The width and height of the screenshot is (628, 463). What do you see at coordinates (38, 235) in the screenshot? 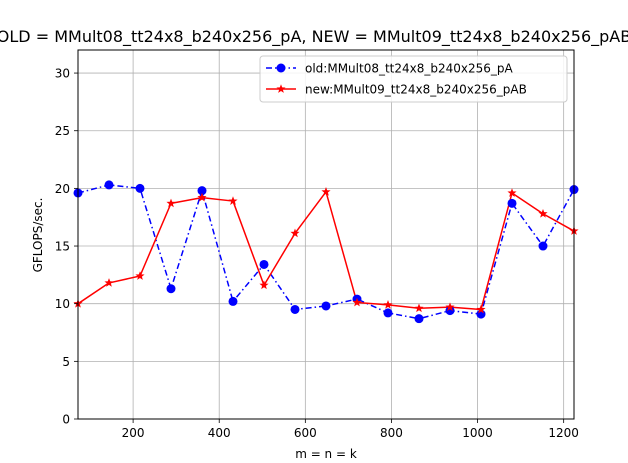
I see `y-axis-label: GFLOPS/sec.` at bounding box center [38, 235].